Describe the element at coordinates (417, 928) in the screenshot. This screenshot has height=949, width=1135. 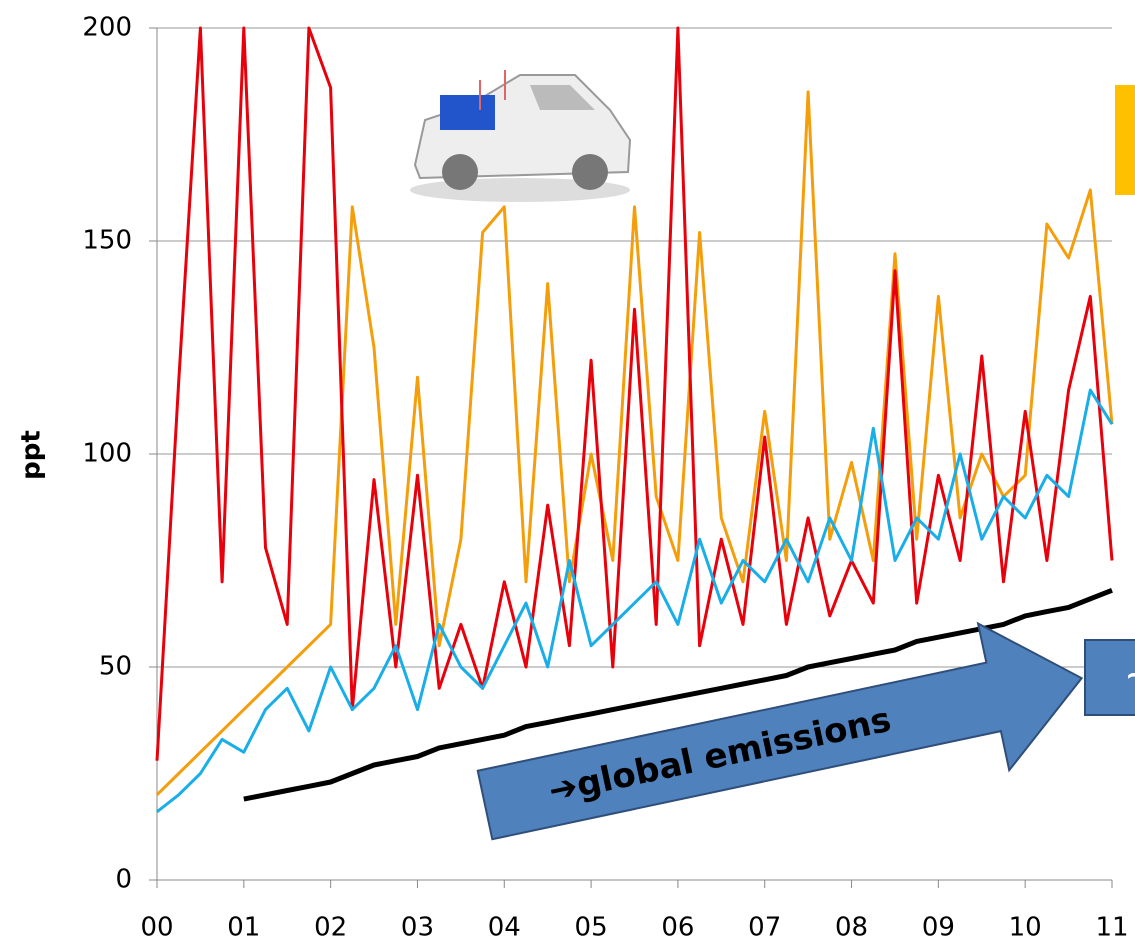
I see `x-tick-label: 03` at that location.